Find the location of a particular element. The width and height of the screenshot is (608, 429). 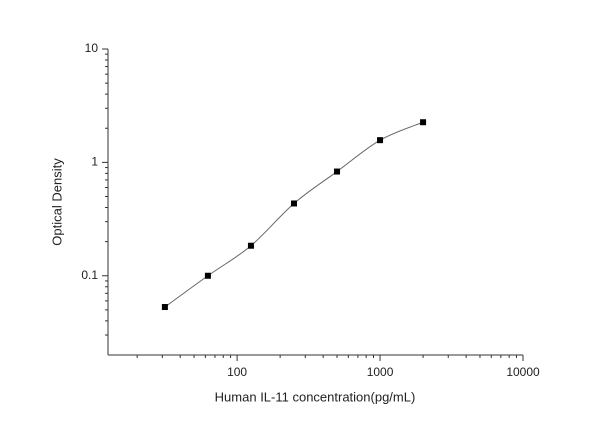

y-tick-label: 0.1 is located at coordinates (89, 275).